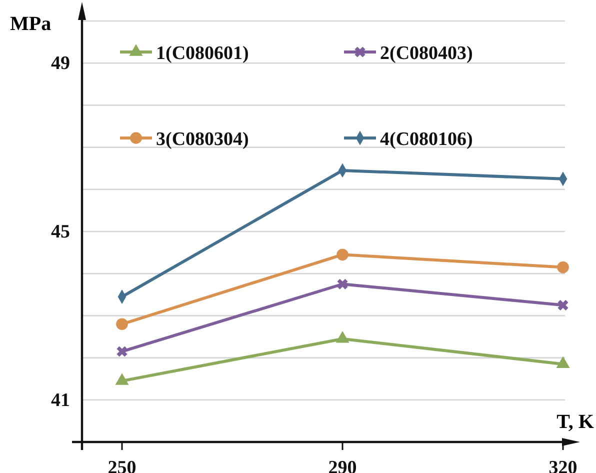  What do you see at coordinates (426, 53) in the screenshot?
I see `legend-label: 2(C080403)` at bounding box center [426, 53].